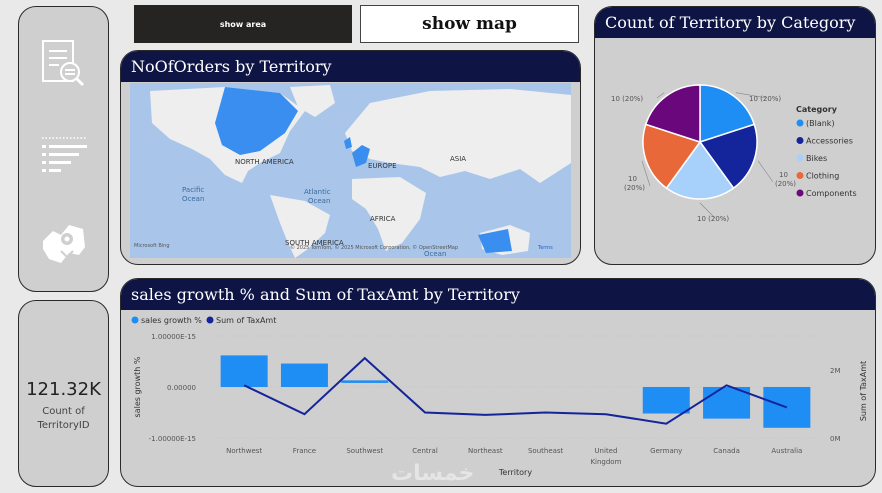  Describe the element at coordinates (435, 254) in the screenshot. I see `map-label-ocean-bottom: Ocean` at that location.